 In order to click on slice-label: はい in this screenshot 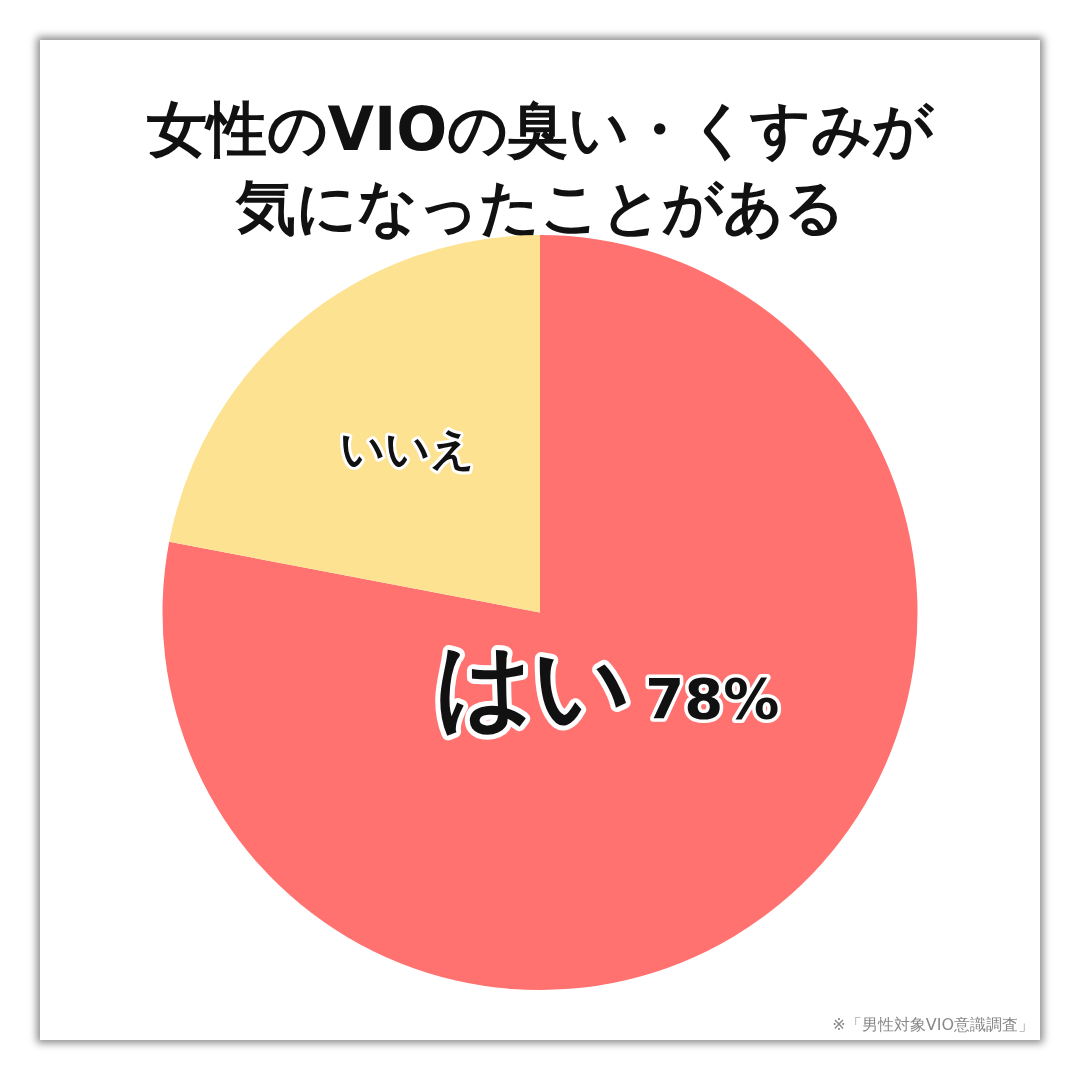, I will do `click(533, 685)`.